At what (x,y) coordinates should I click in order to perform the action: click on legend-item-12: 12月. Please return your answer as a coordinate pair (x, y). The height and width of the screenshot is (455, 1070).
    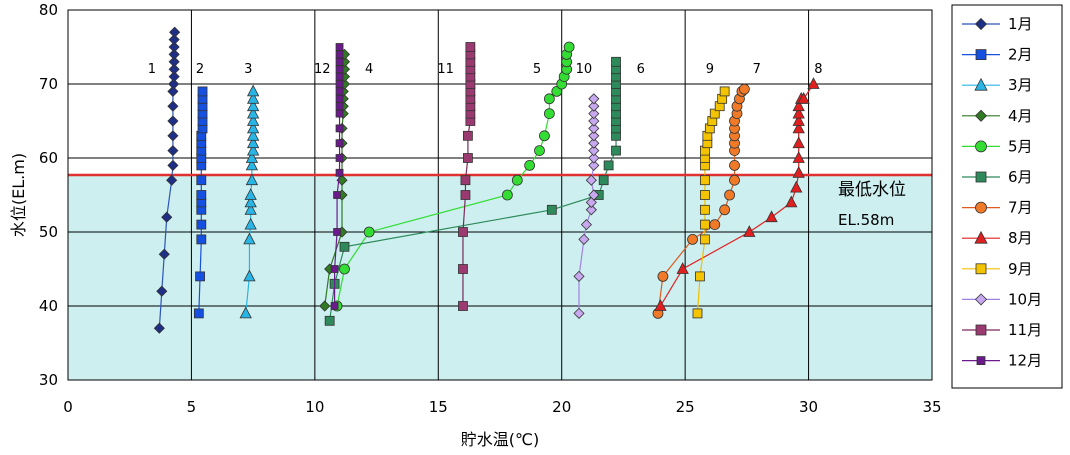
    Looking at the image, I should click on (1002, 361).